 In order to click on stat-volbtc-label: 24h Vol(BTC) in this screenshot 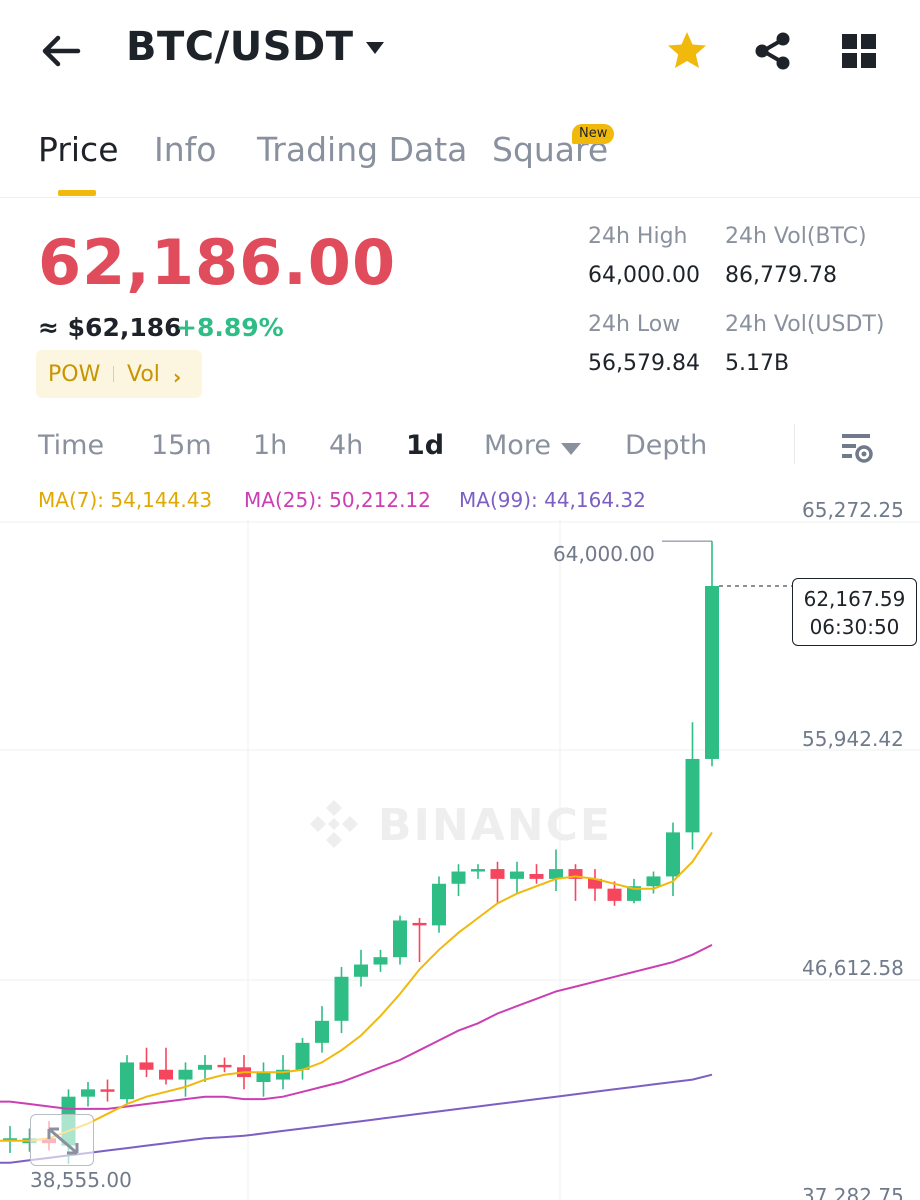, I will do `click(796, 236)`.